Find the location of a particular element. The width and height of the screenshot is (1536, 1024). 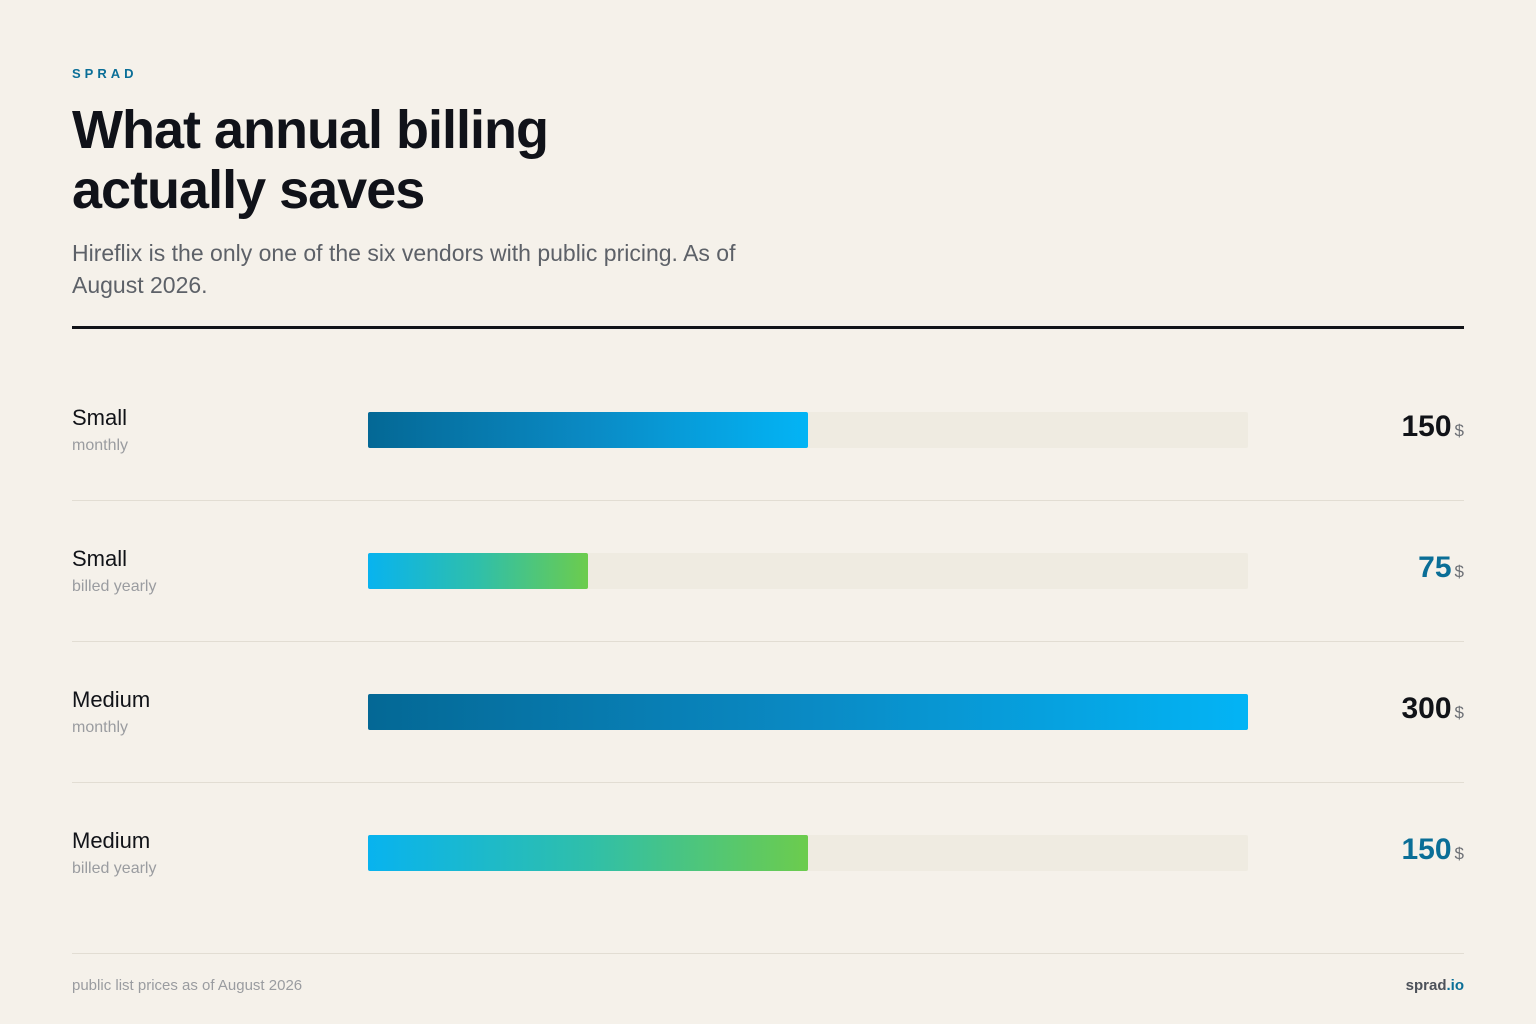

value-label: 300 $ is located at coordinates (1432, 709).